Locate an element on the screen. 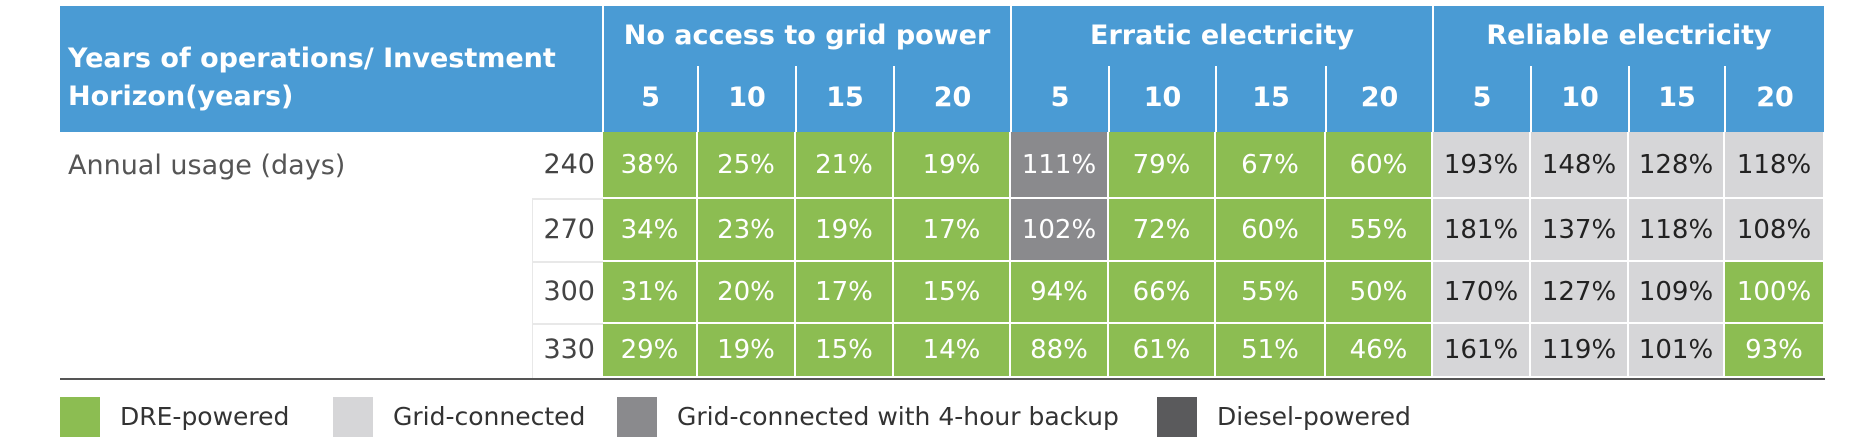 Image resolution: width=1866 pixels, height=446 pixels. legend-label: Grid-connected is located at coordinates (489, 416).